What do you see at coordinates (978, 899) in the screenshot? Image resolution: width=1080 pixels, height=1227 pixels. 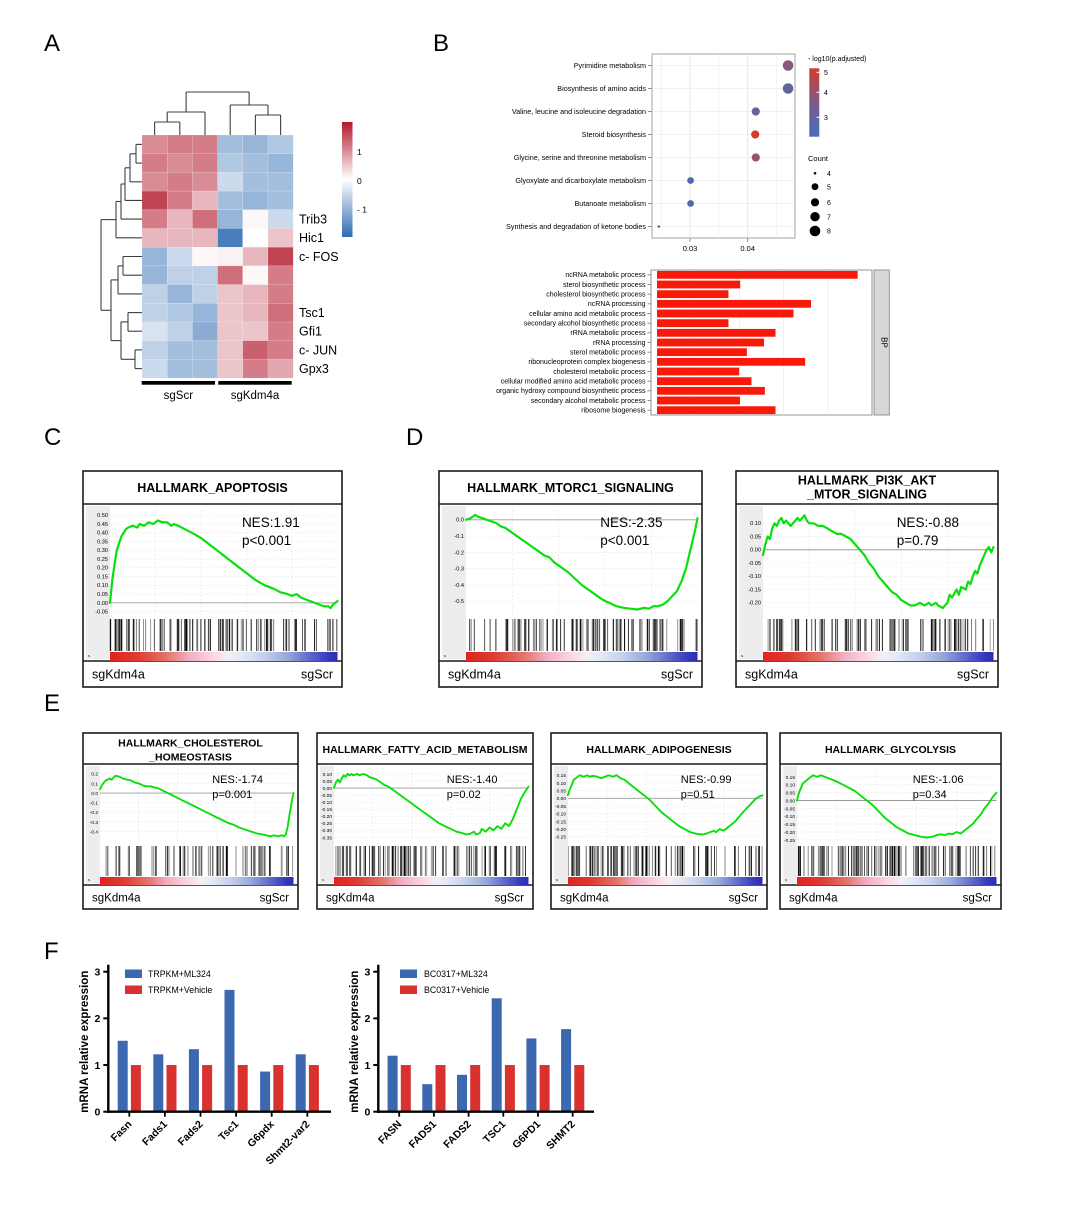 I see `gsea-right-group-label: sgScr` at bounding box center [978, 899].